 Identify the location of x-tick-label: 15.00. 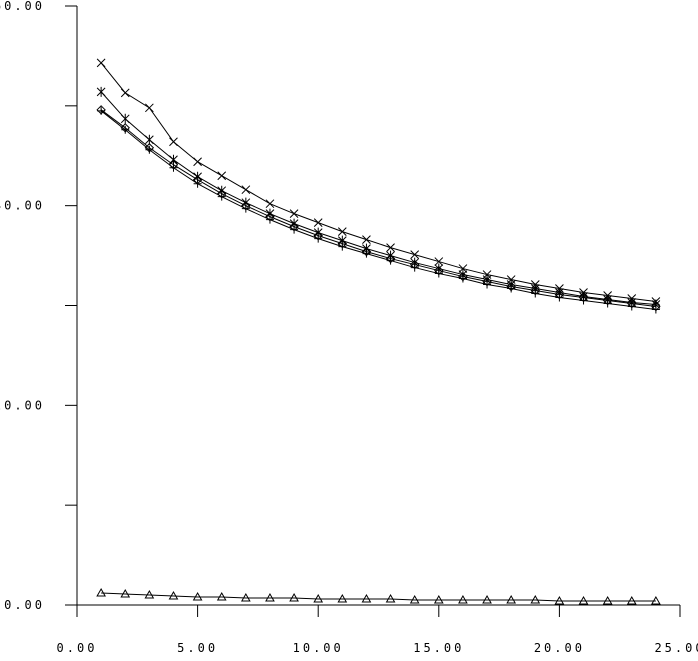
(438, 648).